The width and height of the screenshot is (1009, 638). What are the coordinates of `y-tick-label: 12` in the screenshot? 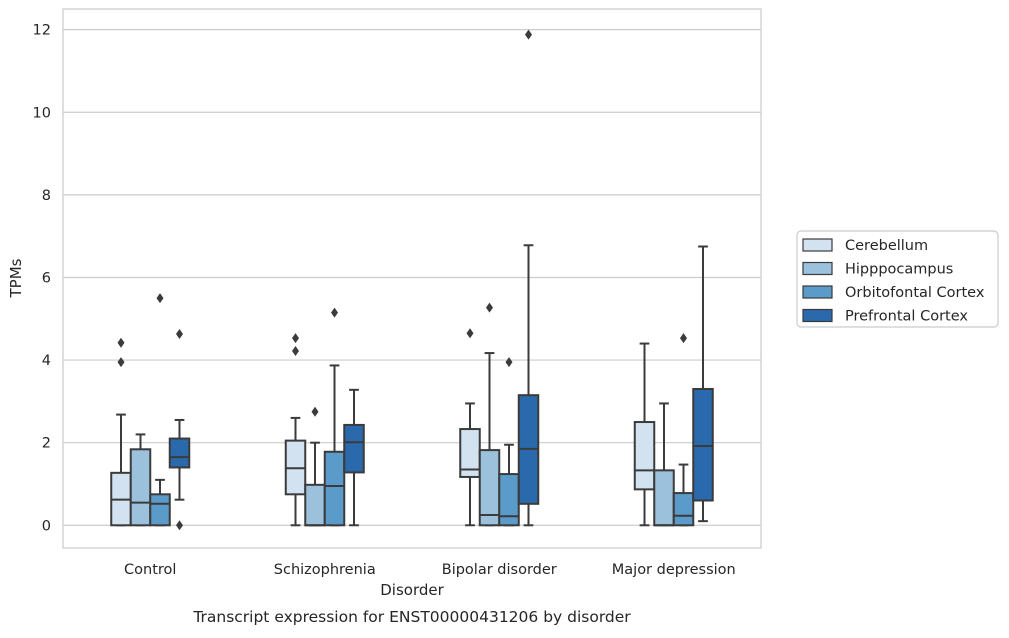 It's located at (42, 31).